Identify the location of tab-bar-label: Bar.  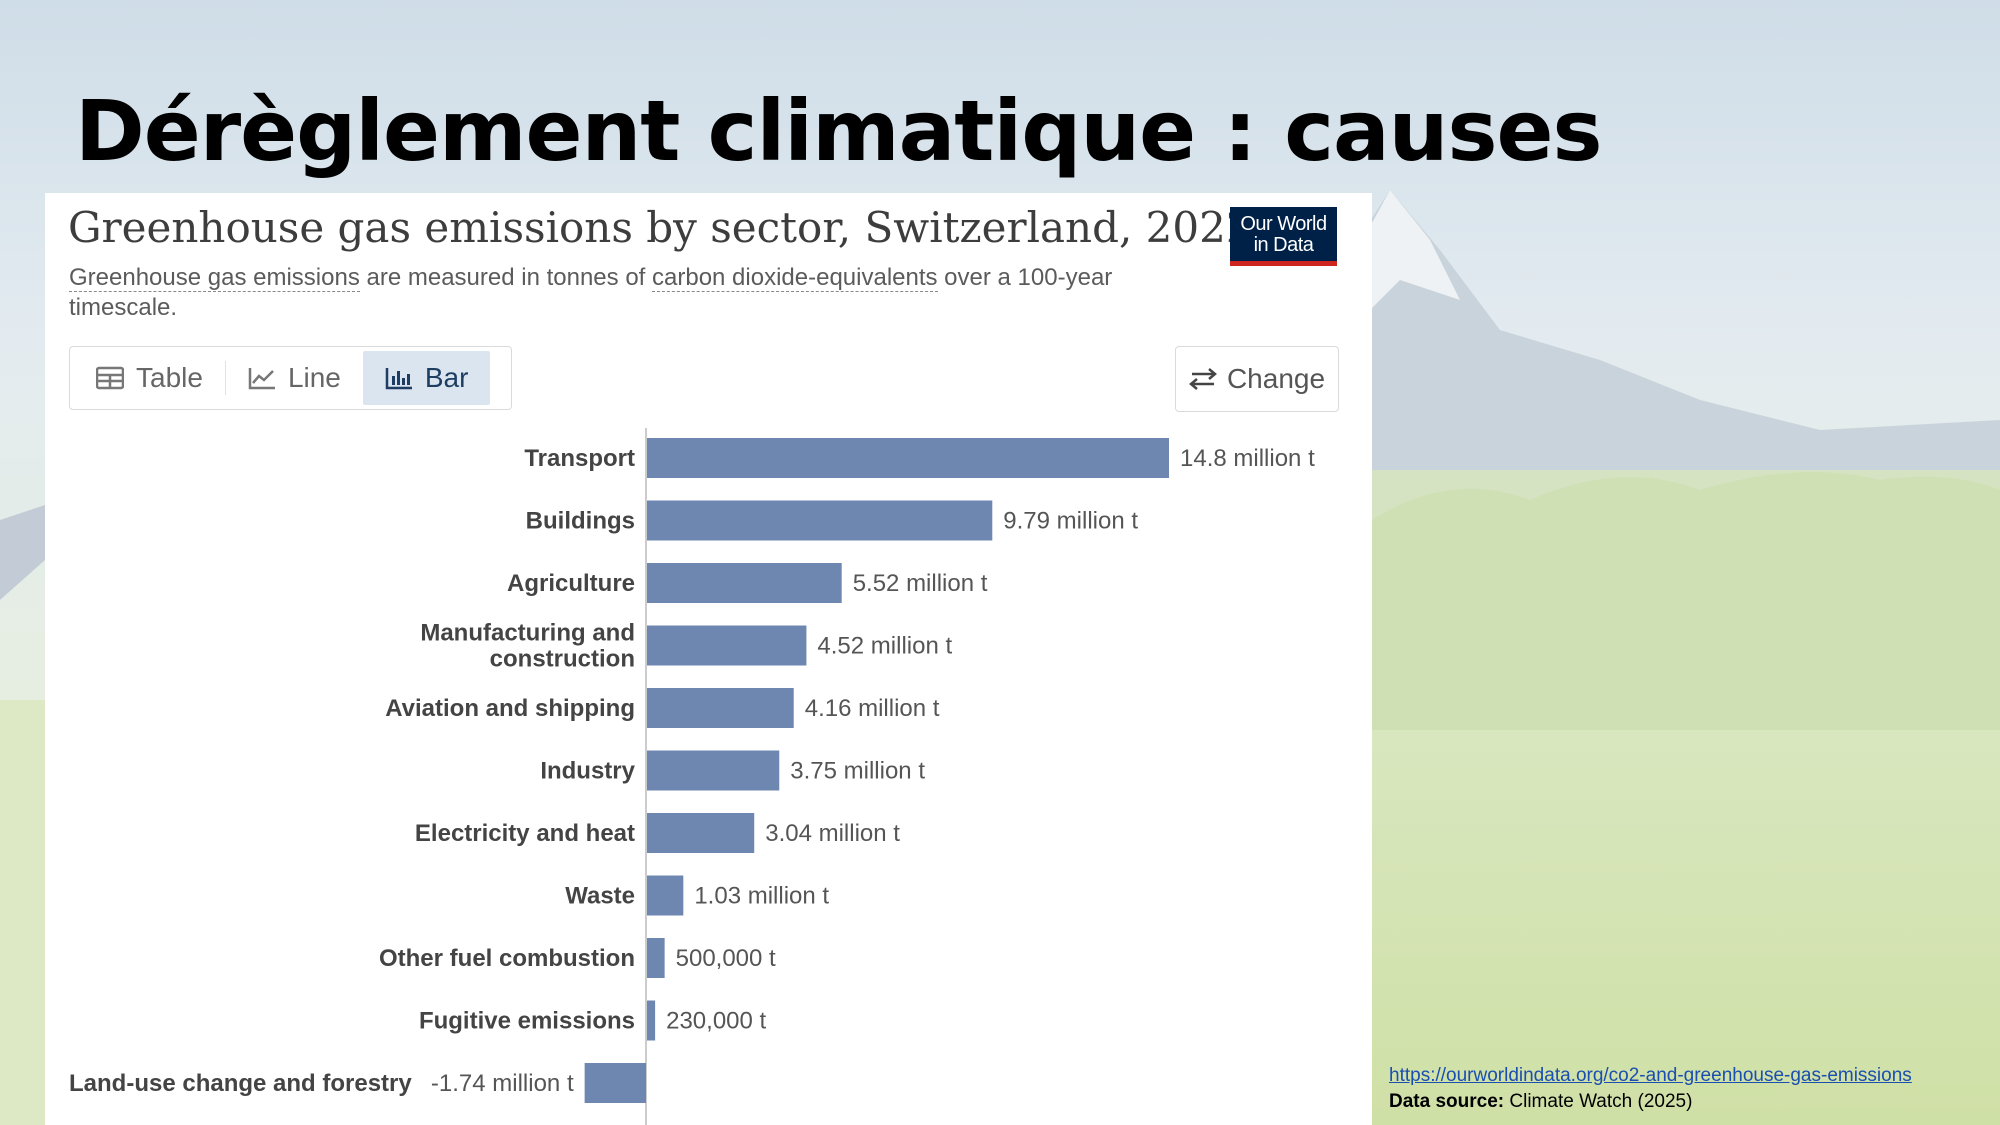
(446, 377).